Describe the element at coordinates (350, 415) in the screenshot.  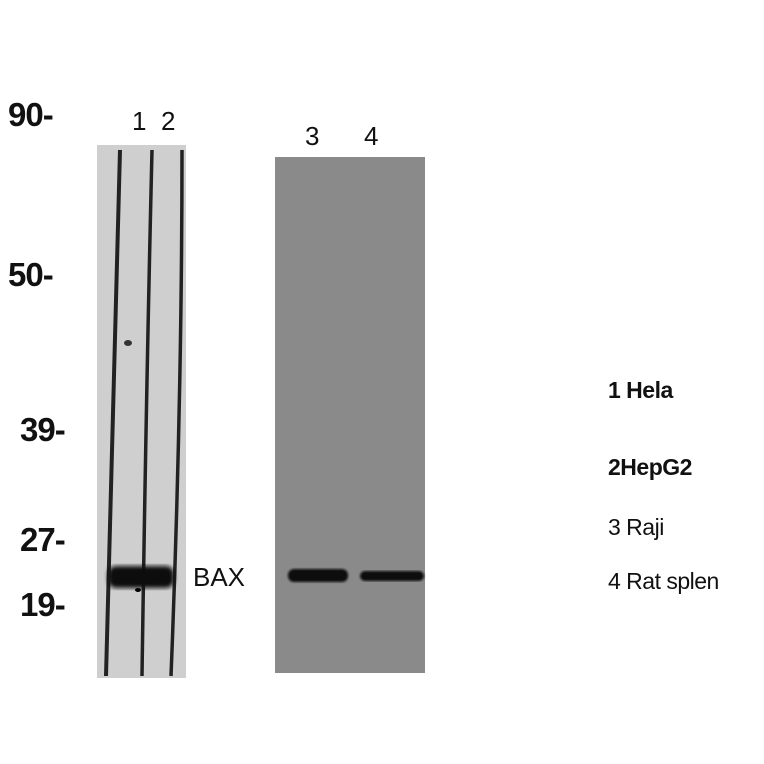
I see `right-blot-membrane` at that location.